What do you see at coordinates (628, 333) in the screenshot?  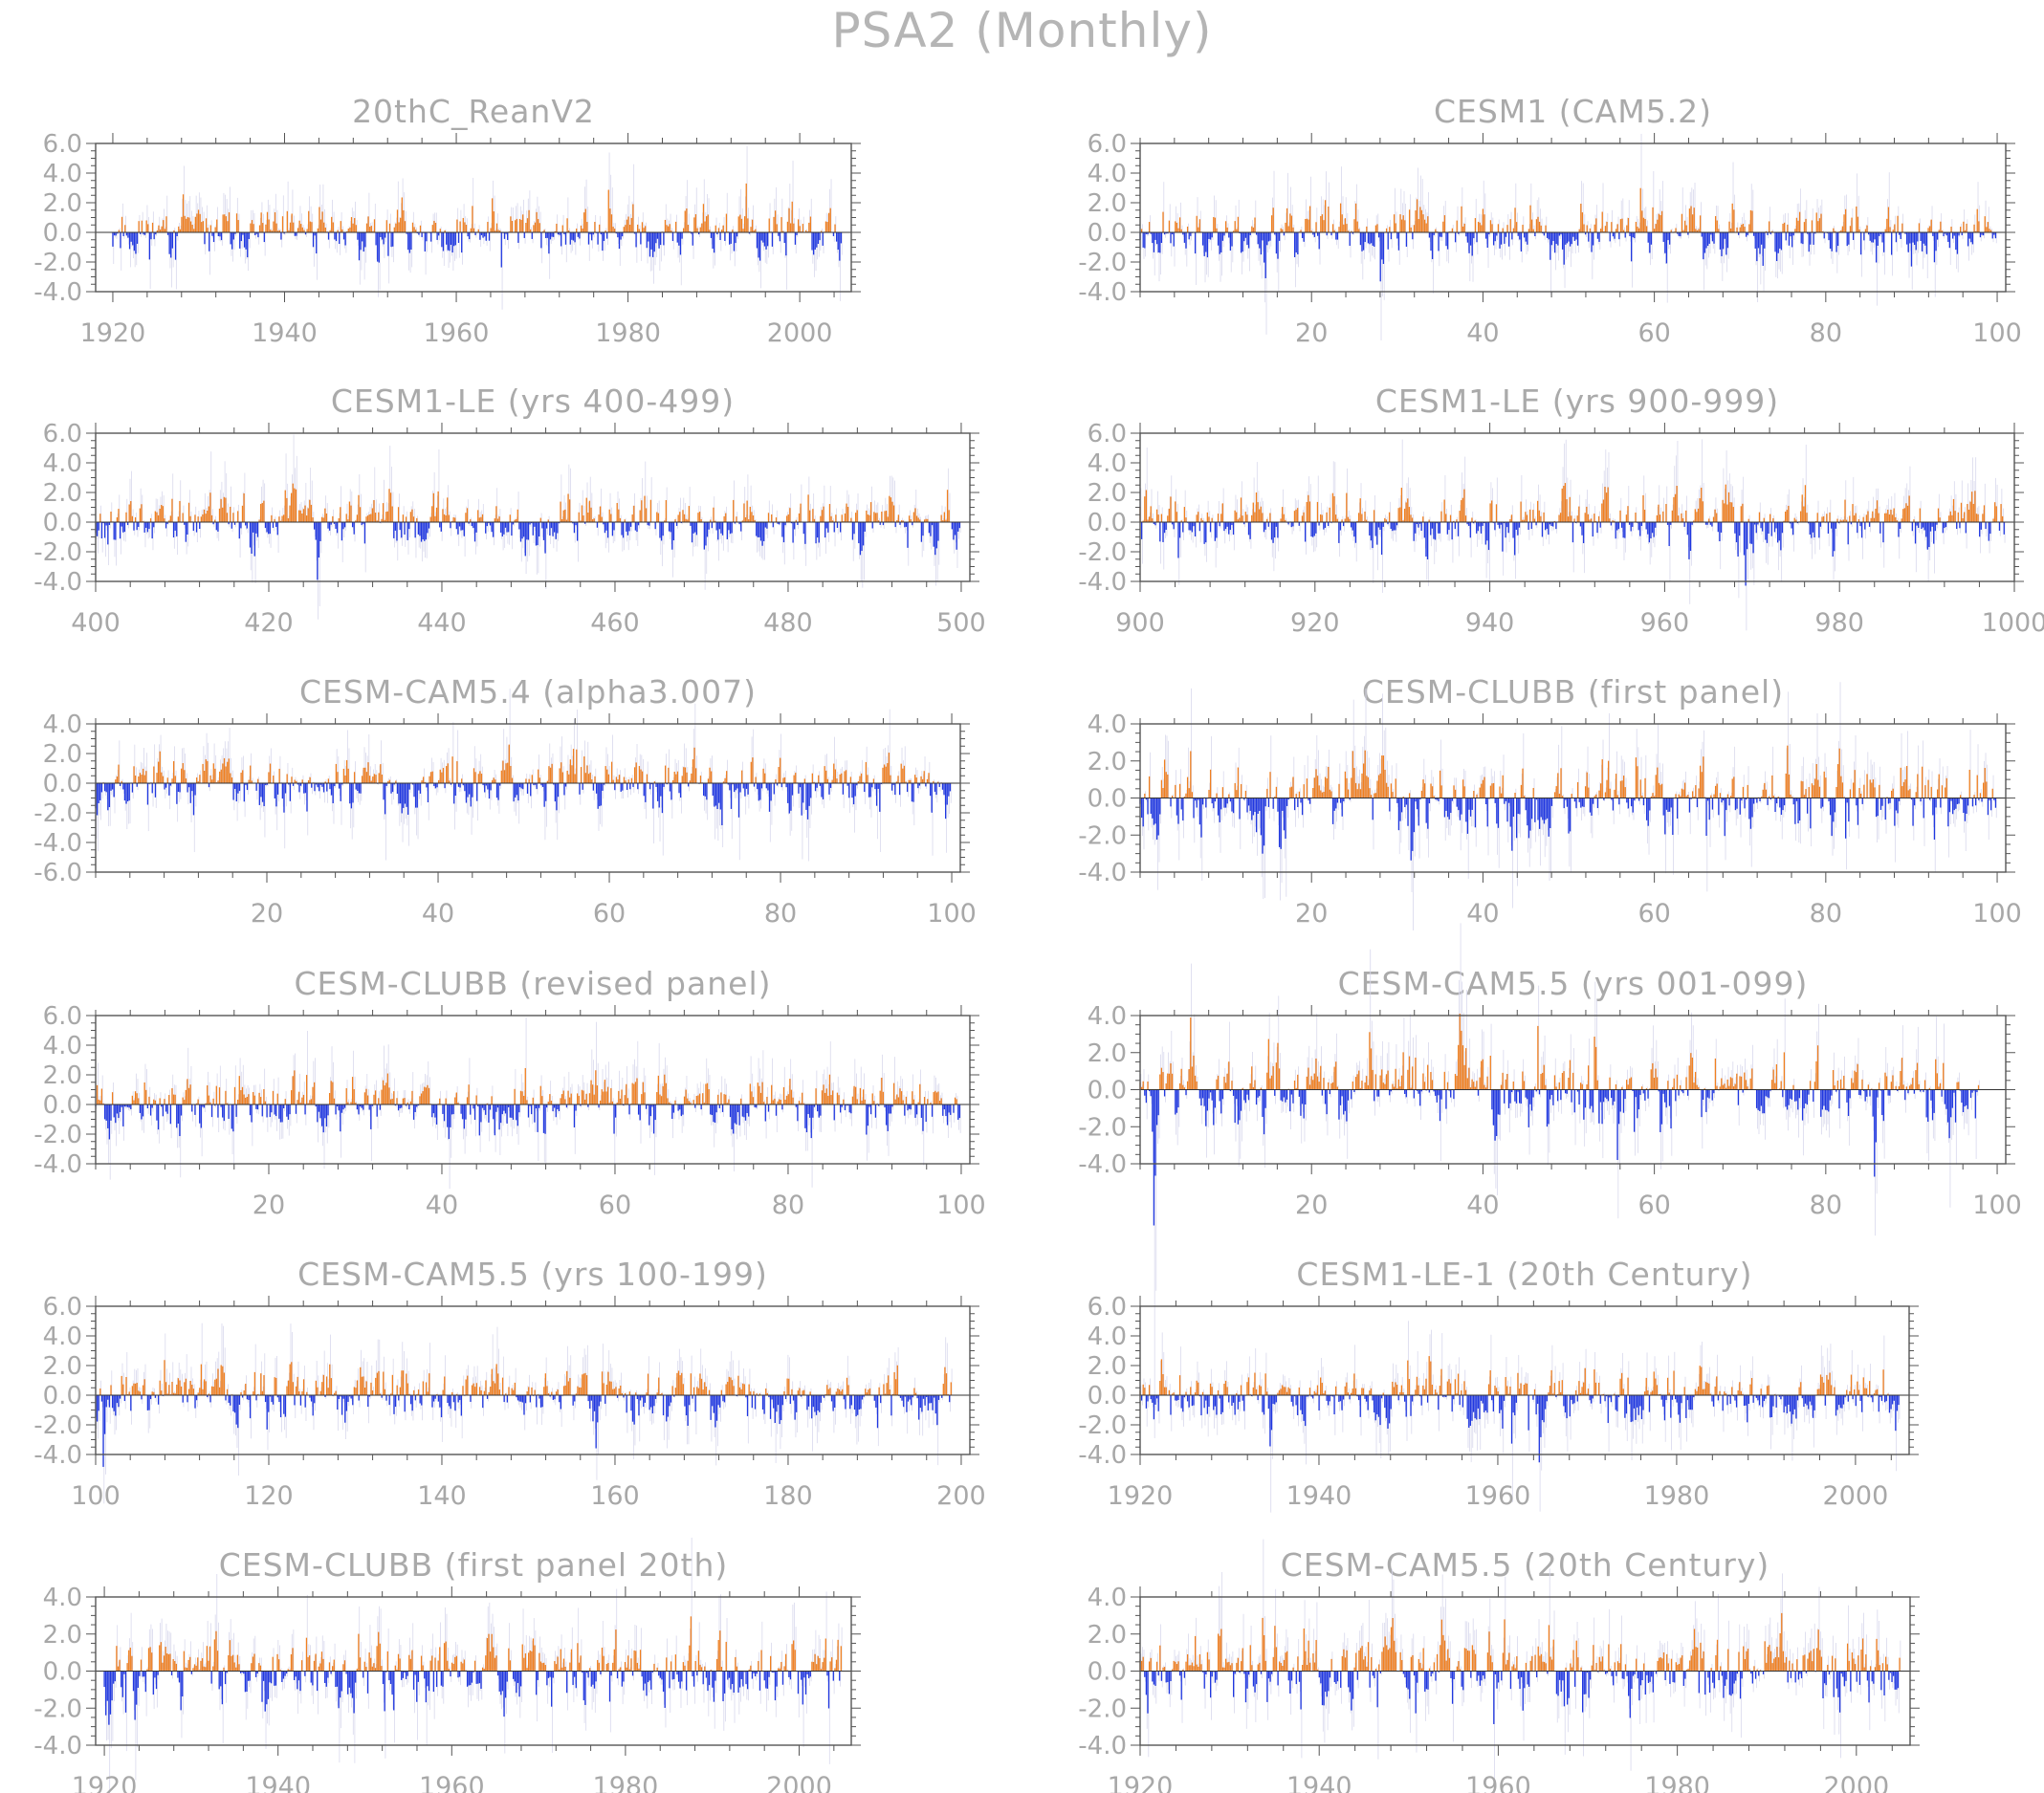 I see `x-tick-label: 1980` at bounding box center [628, 333].